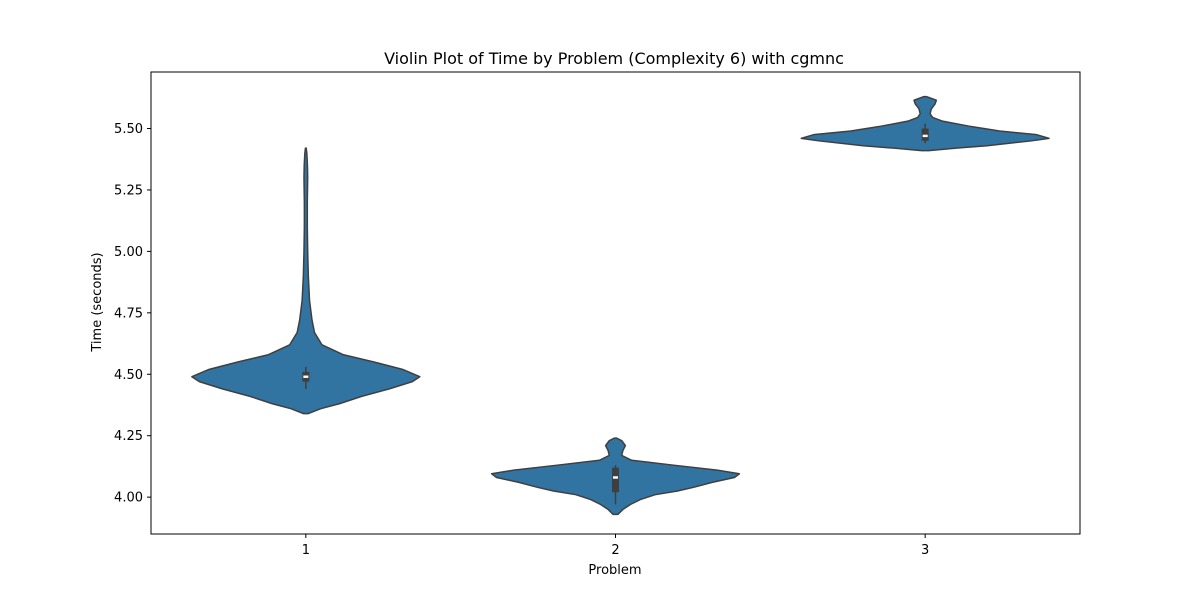 The height and width of the screenshot is (604, 1200). I want to click on x-tick-label: 1, so click(306, 550).